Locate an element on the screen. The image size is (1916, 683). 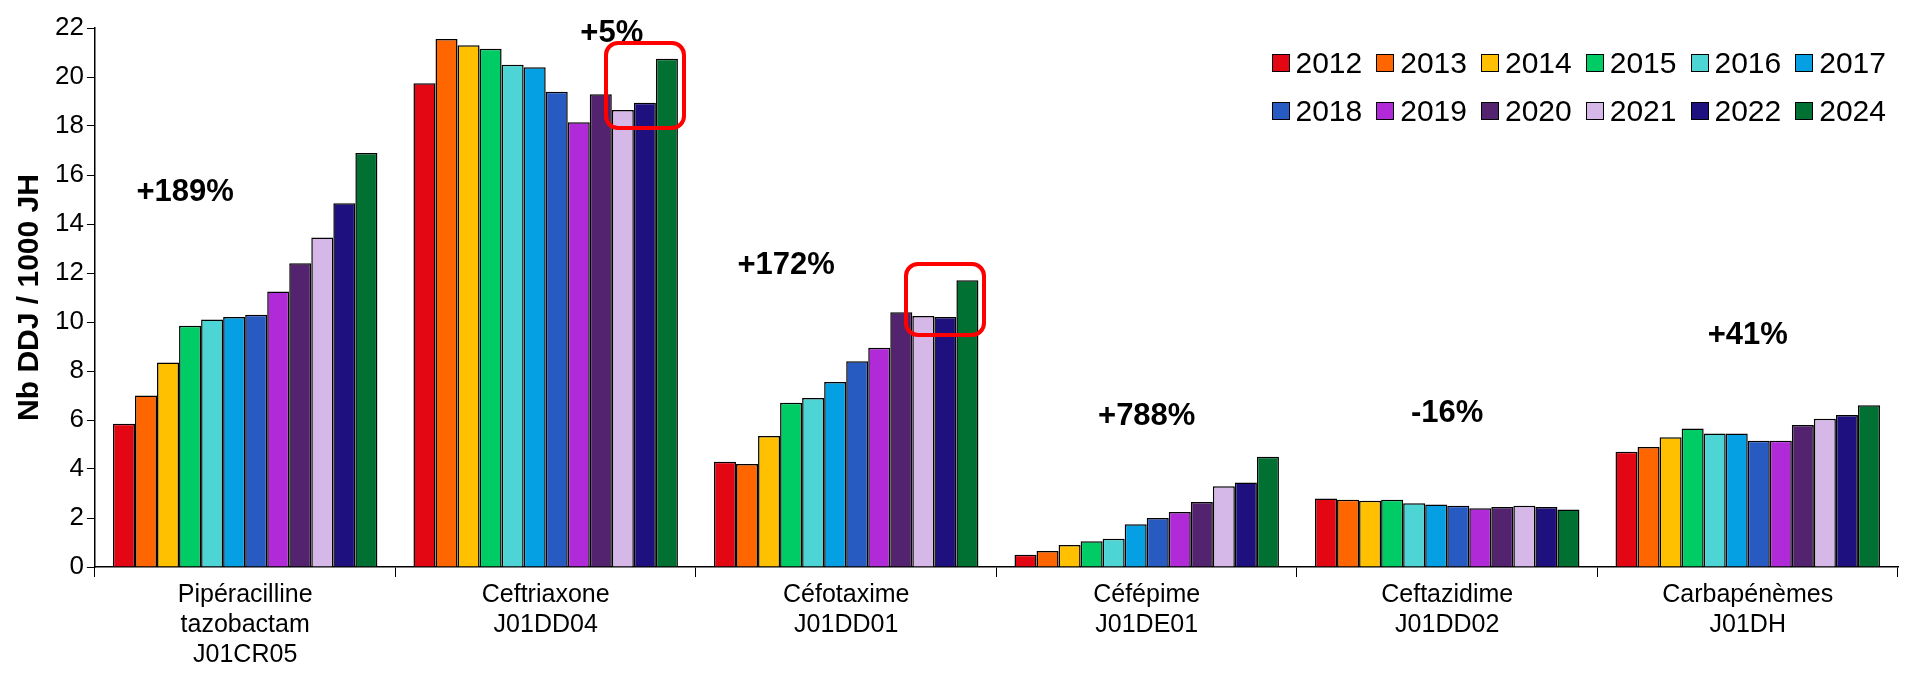
y-tick-label: 6 is located at coordinates (76, 418).